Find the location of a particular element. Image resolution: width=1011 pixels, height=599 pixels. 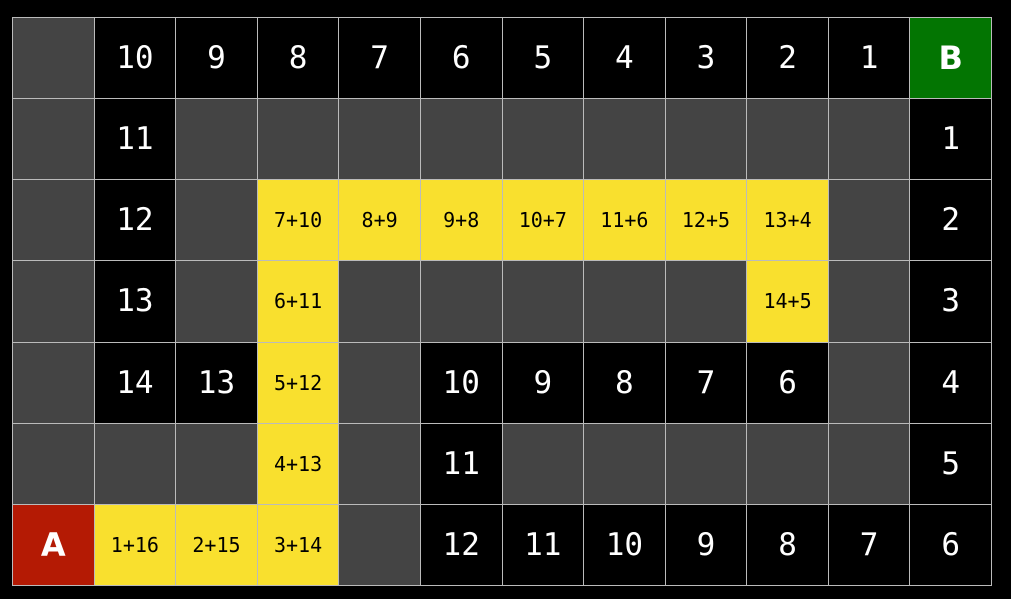

path-cell: 2+15 is located at coordinates (217, 545).